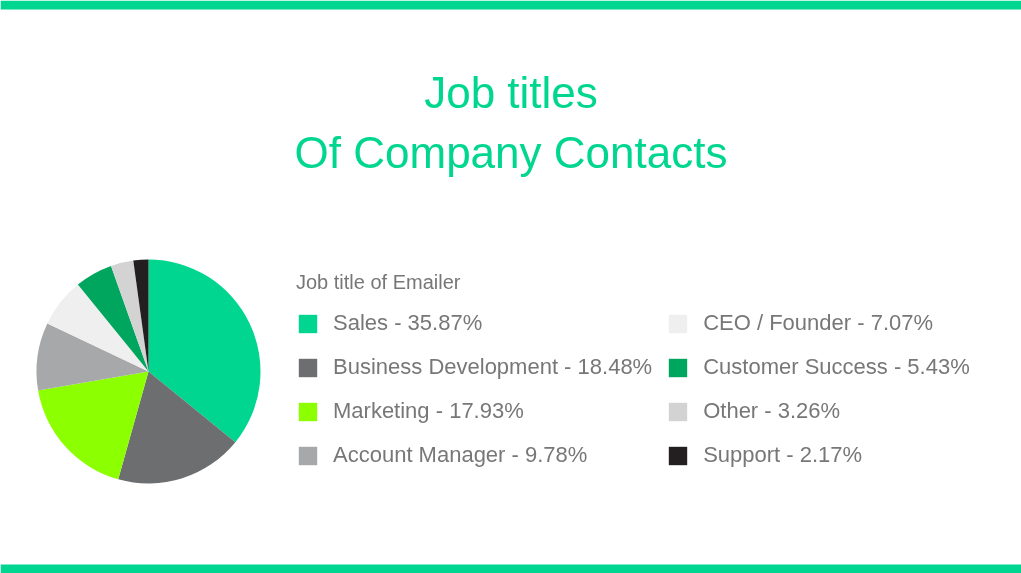 The image size is (1021, 573). Describe the element at coordinates (772, 411) in the screenshot. I see `legend-label: Other - 3.26%` at that location.